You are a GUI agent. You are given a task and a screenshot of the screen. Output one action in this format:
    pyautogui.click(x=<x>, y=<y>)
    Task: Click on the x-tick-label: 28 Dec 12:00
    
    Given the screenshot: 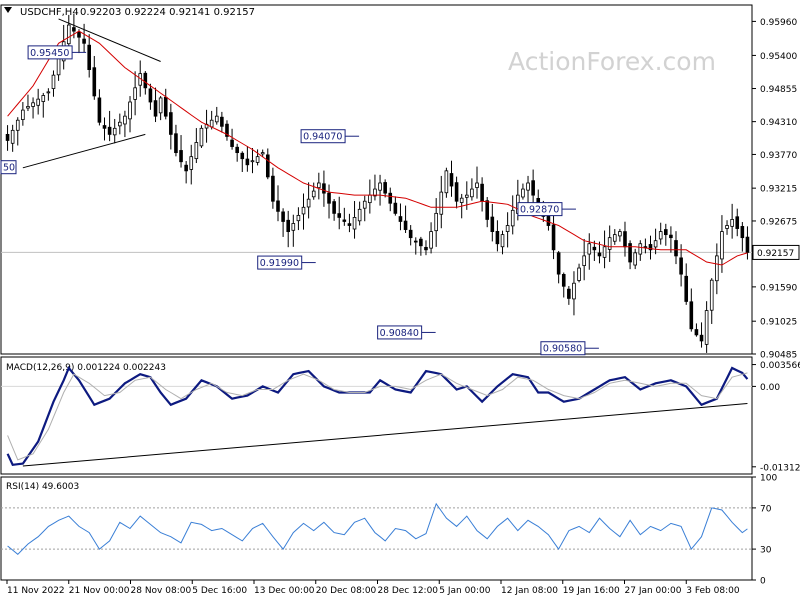 What is the action you would take?
    pyautogui.click(x=408, y=591)
    